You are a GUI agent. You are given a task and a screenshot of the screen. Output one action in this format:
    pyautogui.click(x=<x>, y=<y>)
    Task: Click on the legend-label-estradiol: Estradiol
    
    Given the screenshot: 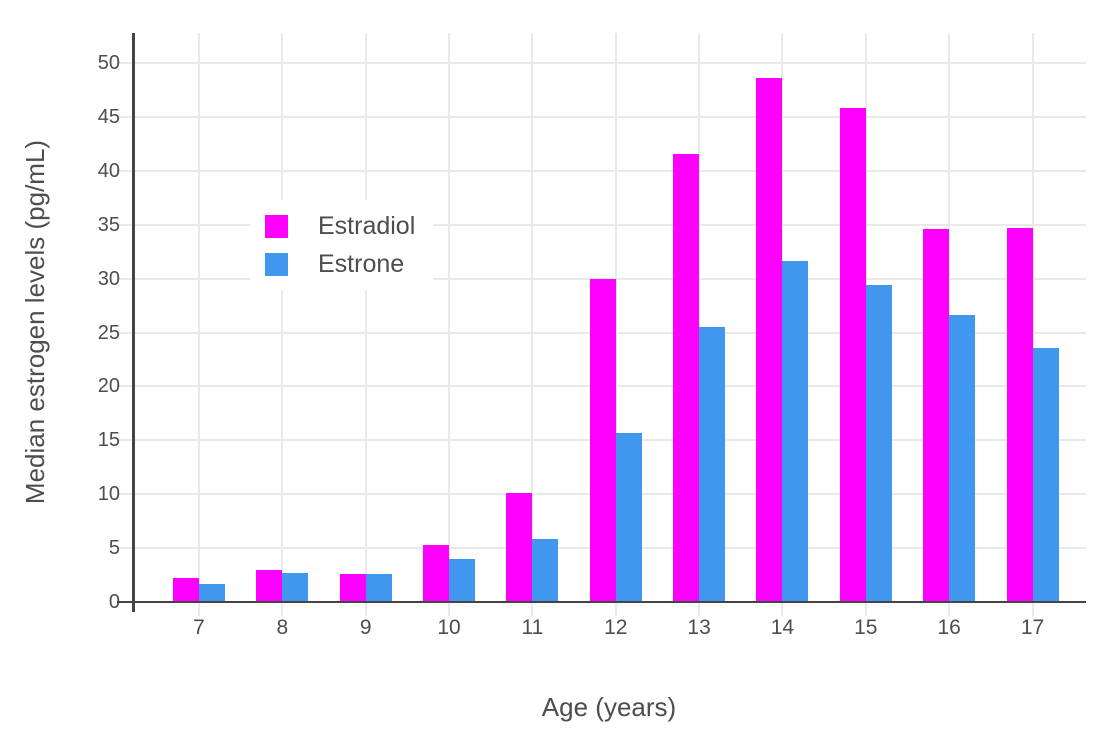 What is the action you would take?
    pyautogui.click(x=367, y=225)
    